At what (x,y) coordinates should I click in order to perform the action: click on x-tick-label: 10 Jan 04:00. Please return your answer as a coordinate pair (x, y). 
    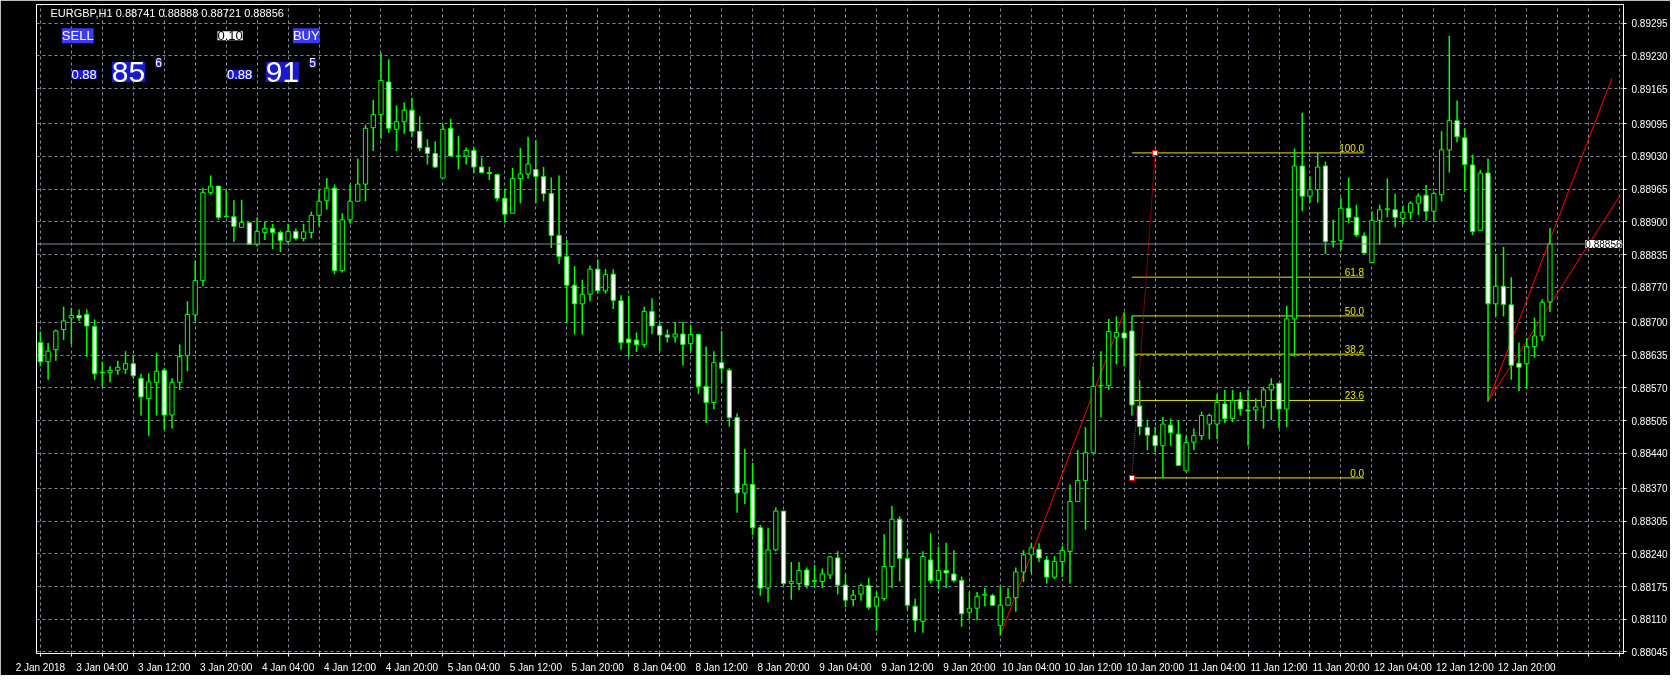
    Looking at the image, I should click on (1031, 667).